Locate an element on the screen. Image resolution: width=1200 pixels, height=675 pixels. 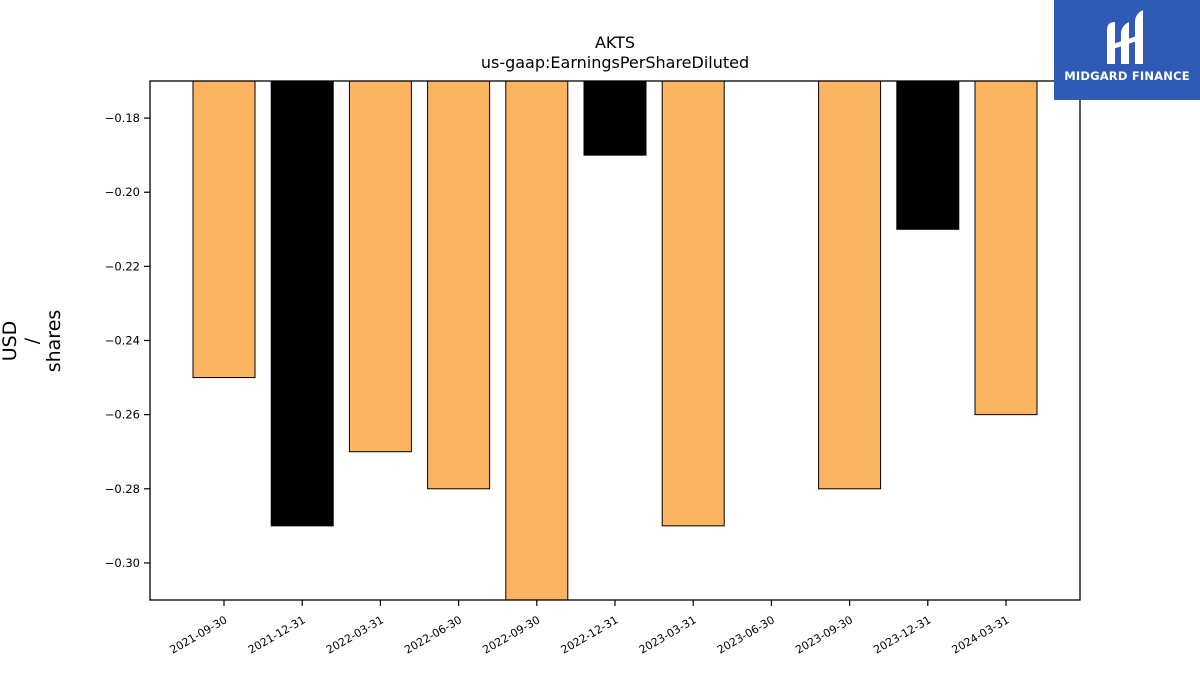
y-axis-label: USD / shares is located at coordinates (32, 341).